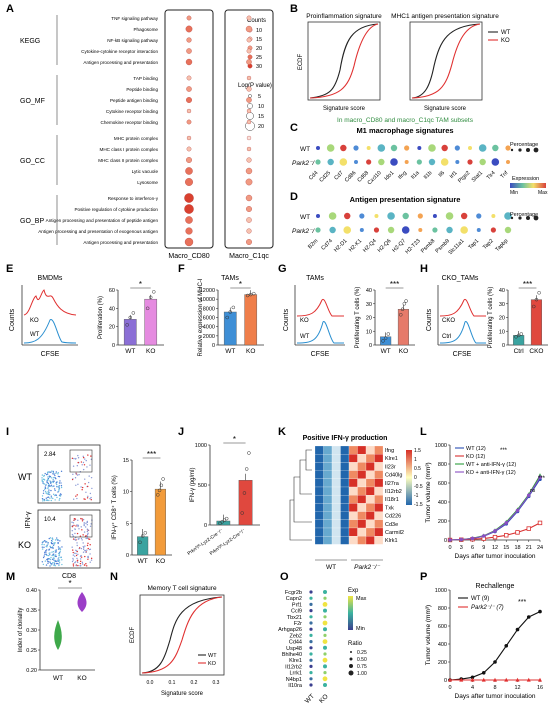  Describe the element at coordinates (301, 62) in the screenshot. I see `ecdf-ylabel: ECDF` at that location.